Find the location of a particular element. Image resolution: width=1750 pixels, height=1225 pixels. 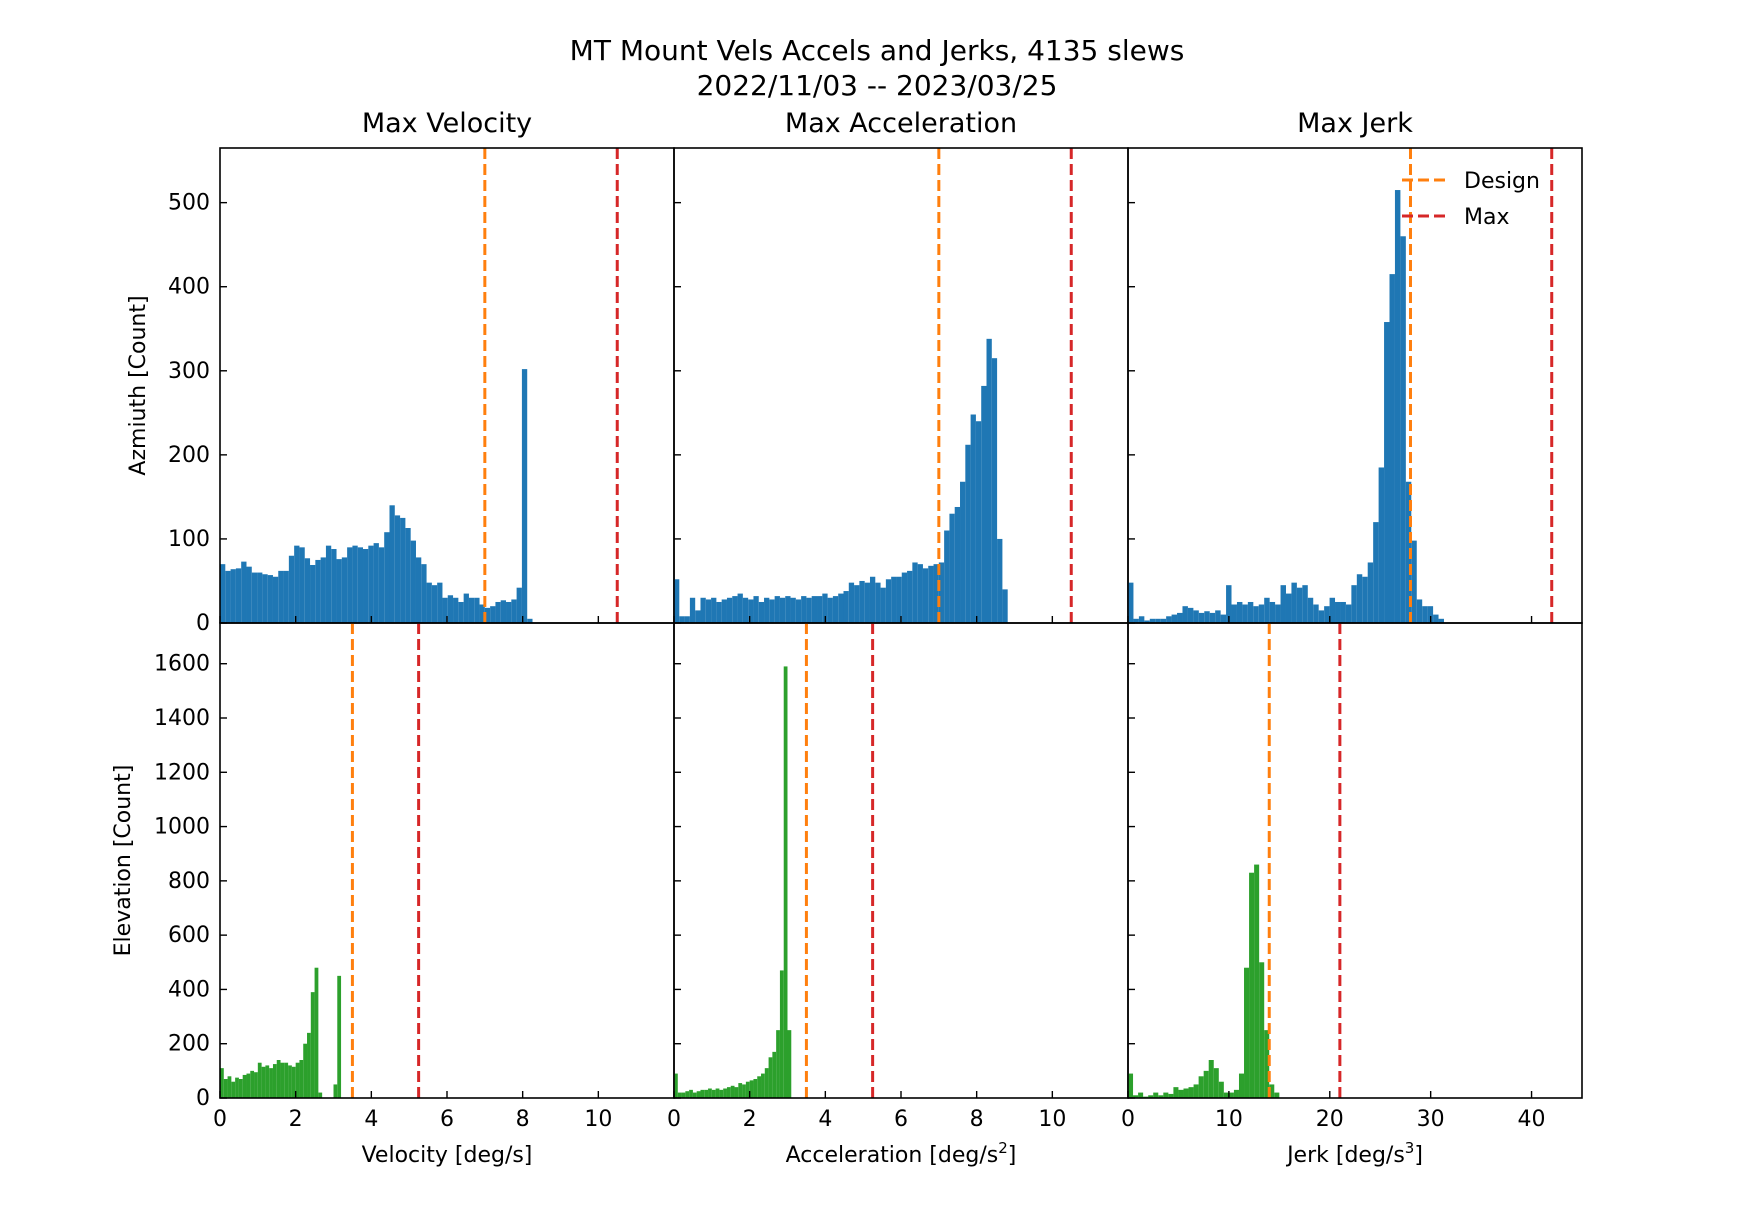

panel-frame is located at coordinates (901, 385).